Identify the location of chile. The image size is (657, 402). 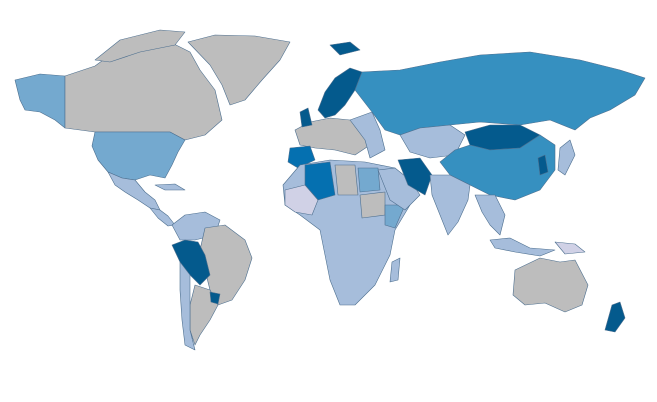
(187, 306).